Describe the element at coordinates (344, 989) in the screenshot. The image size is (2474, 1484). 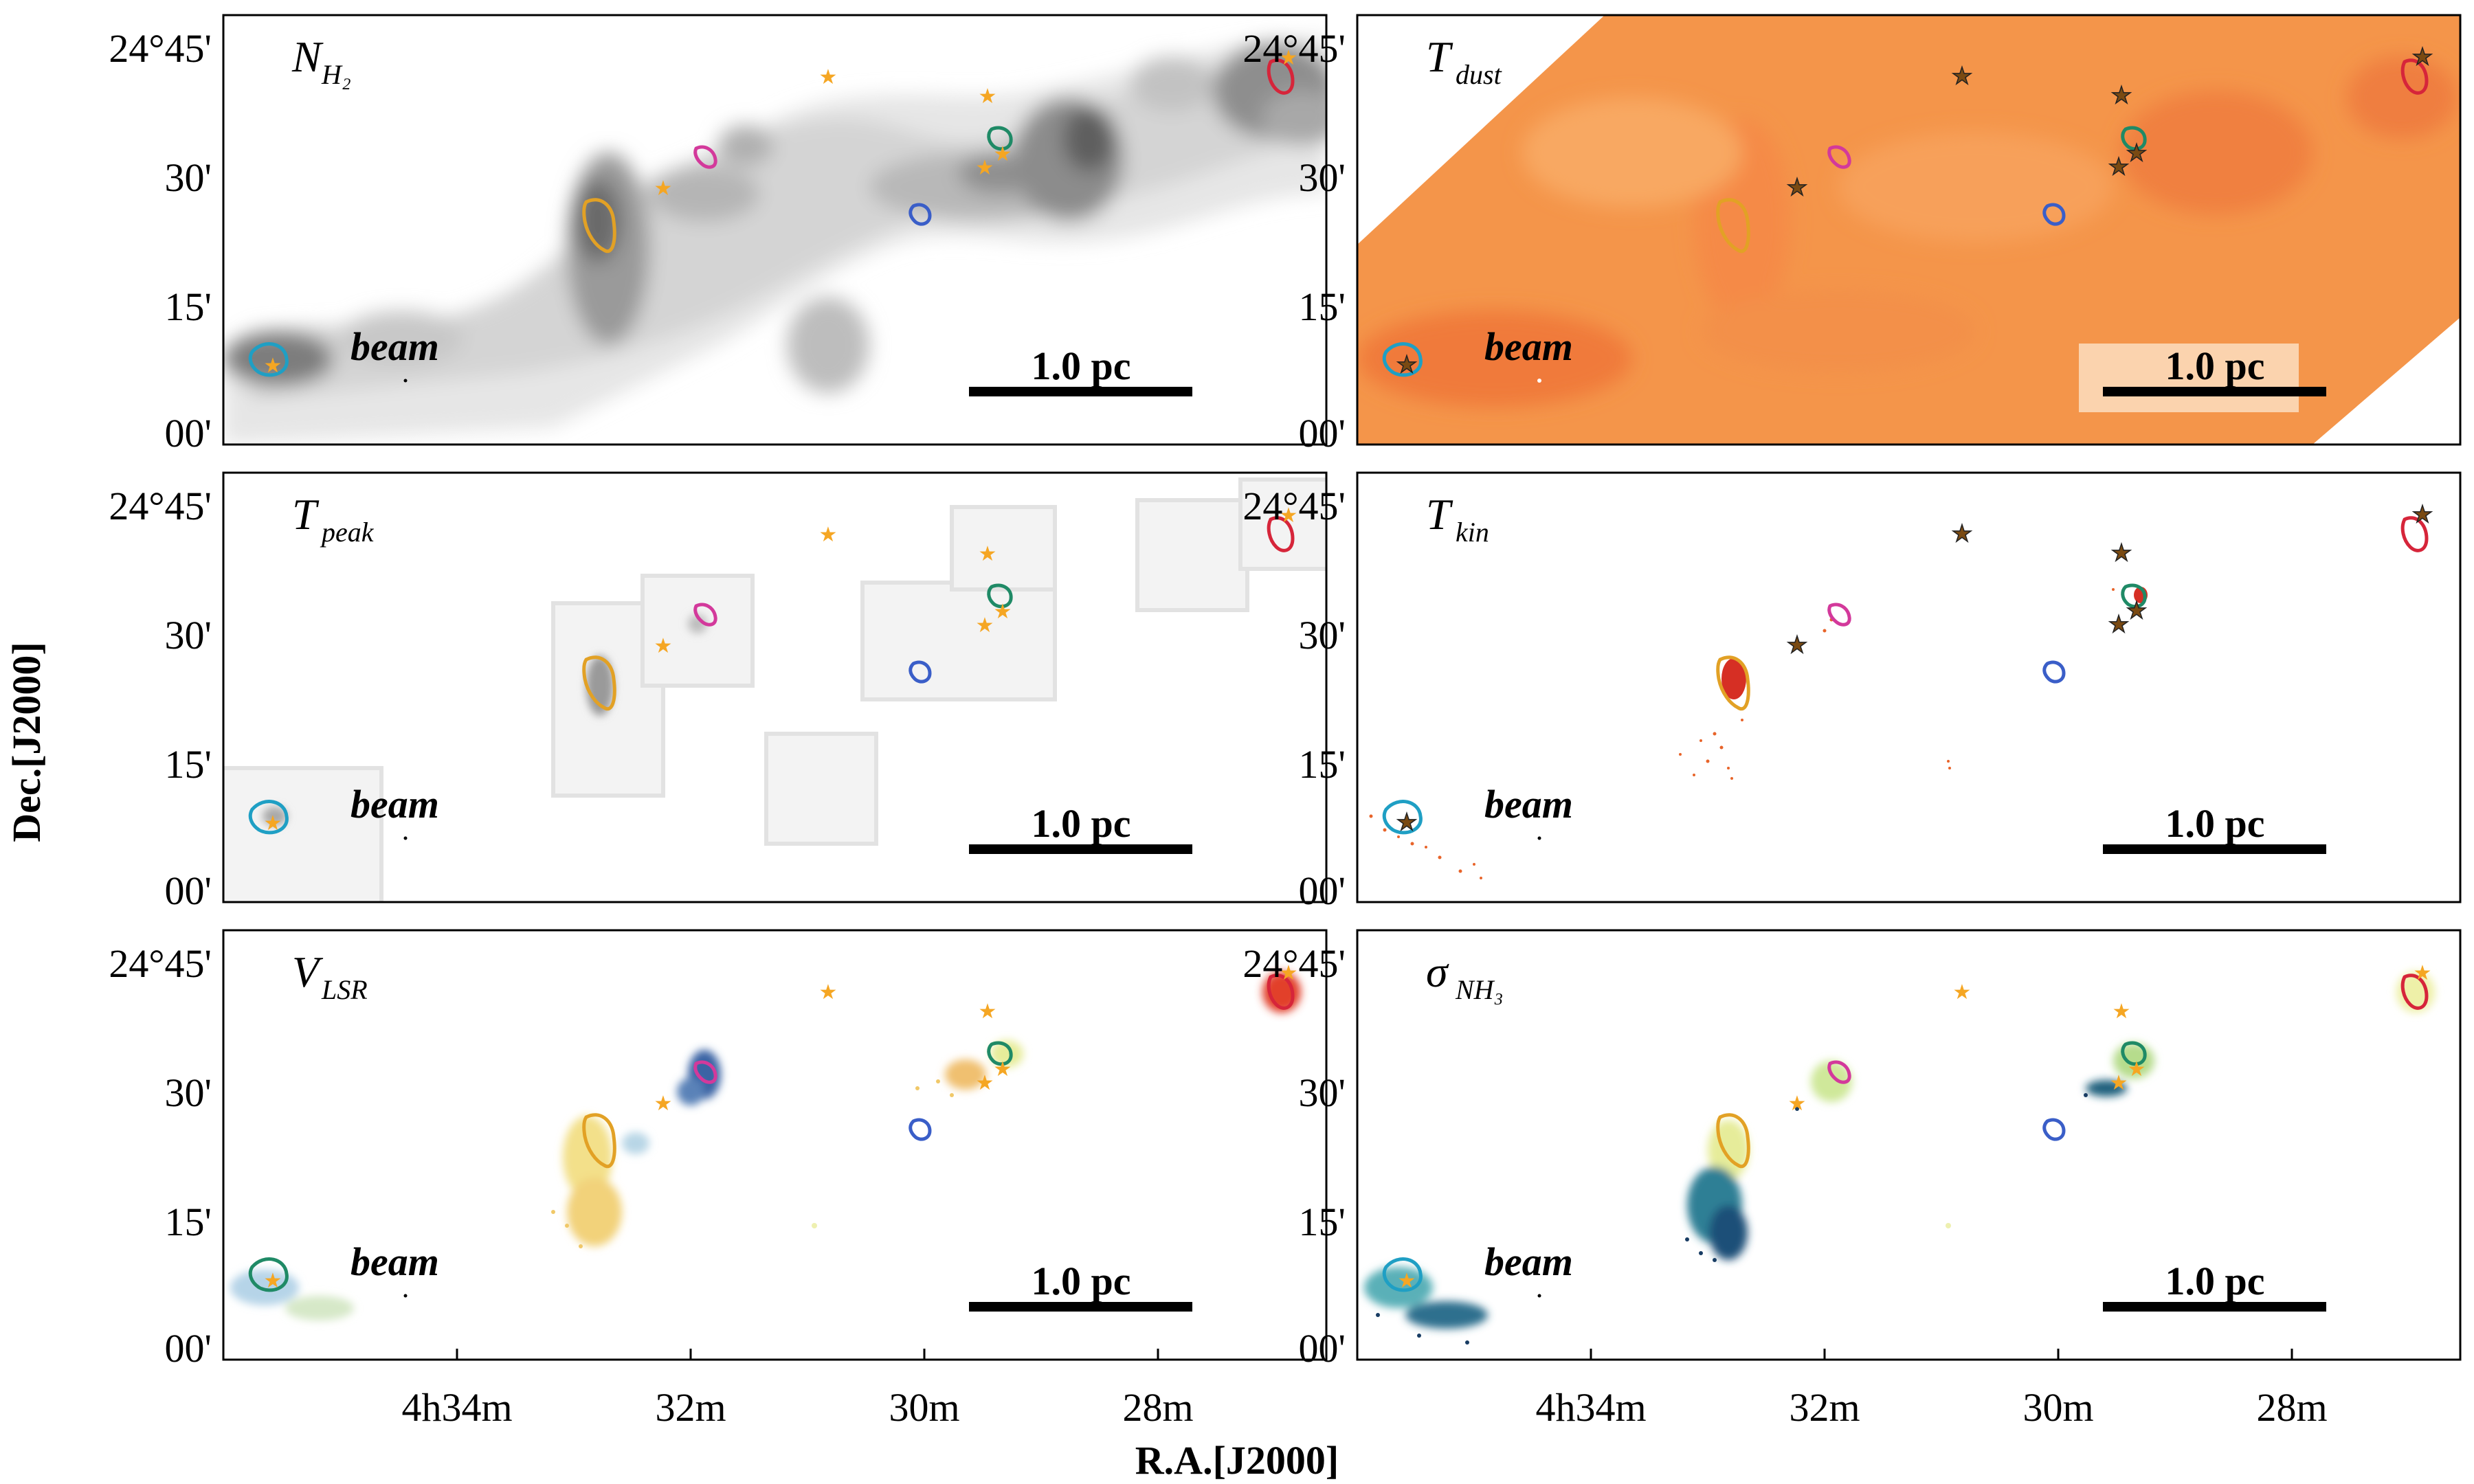
I see `panel-label-subscript: LSR` at that location.